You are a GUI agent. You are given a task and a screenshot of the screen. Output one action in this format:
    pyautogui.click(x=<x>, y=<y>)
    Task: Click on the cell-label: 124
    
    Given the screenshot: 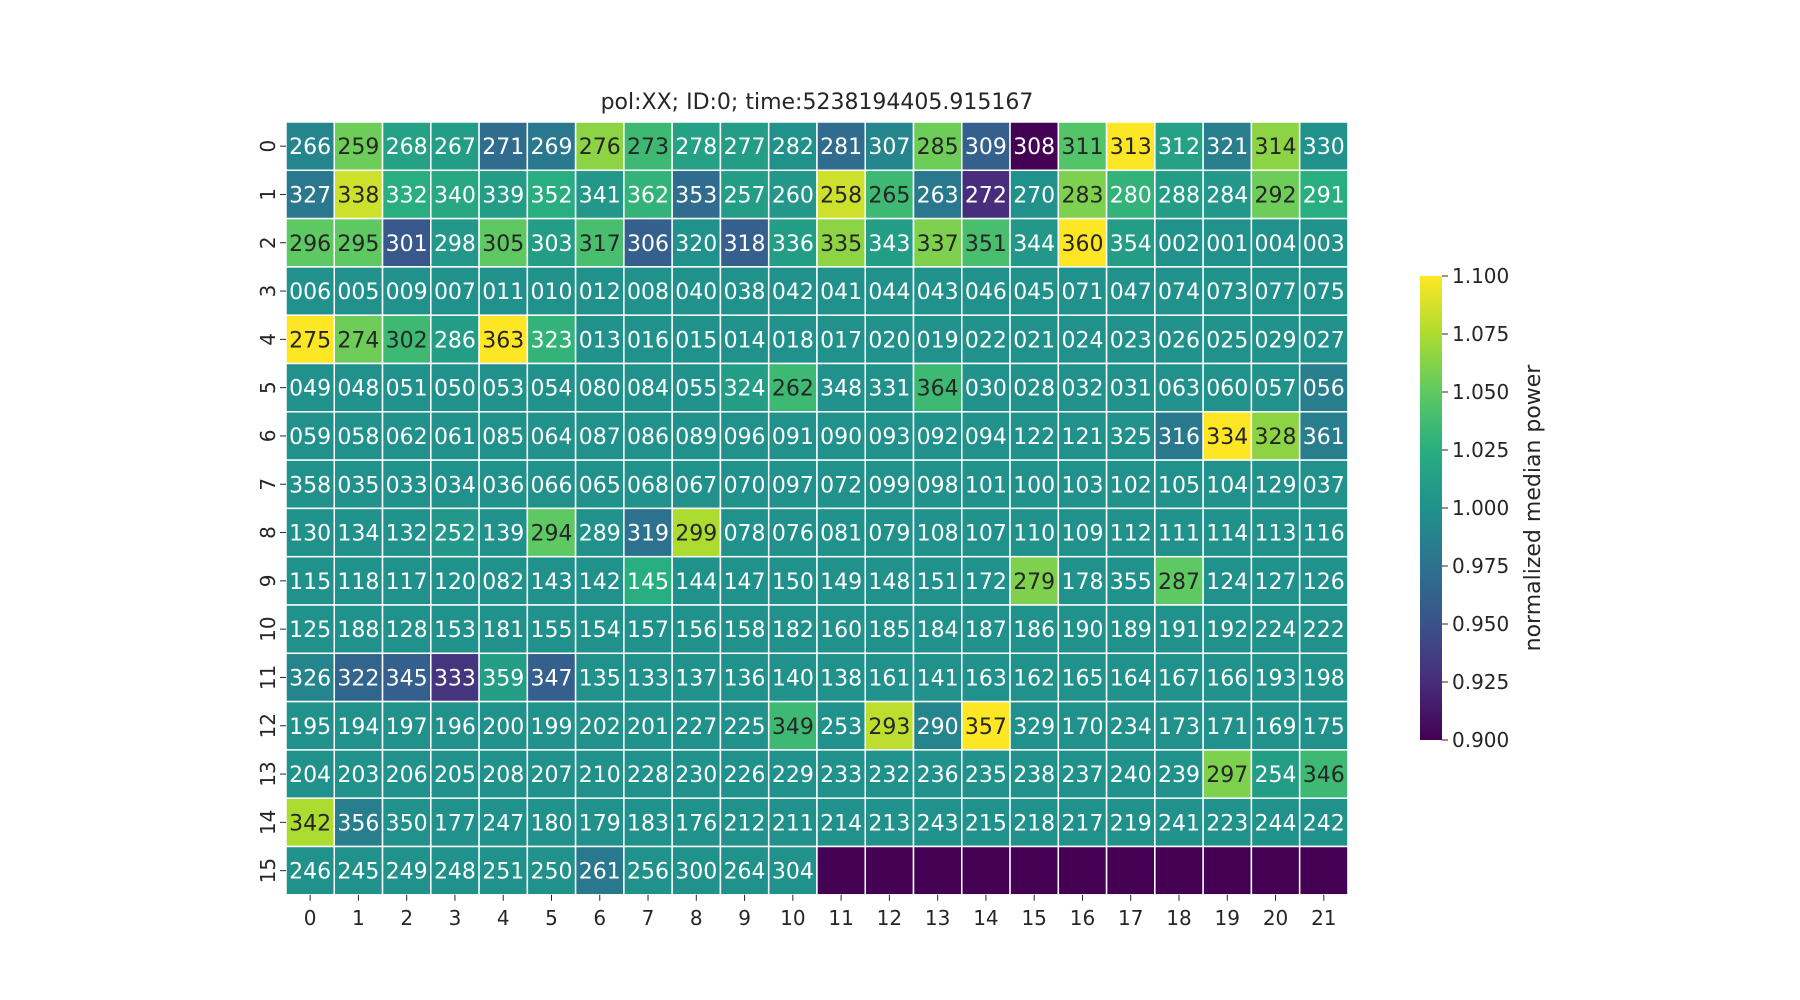 What is the action you would take?
    pyautogui.click(x=1227, y=582)
    